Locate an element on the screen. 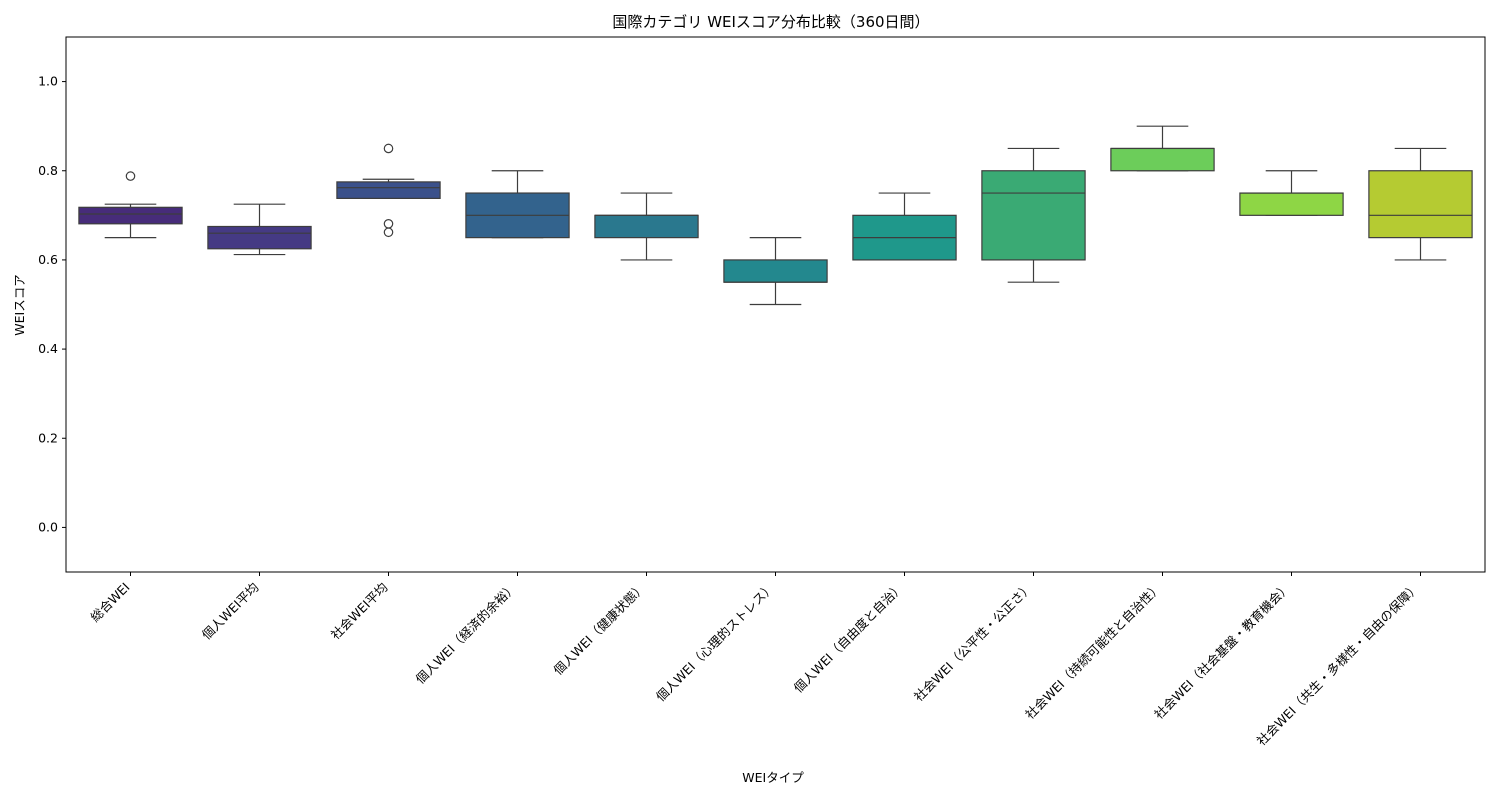 Image resolution: width=1500 pixels, height=800 pixels. x-tick-label: 社会WEI（持続可能性と自治性） is located at coordinates (1093, 651).